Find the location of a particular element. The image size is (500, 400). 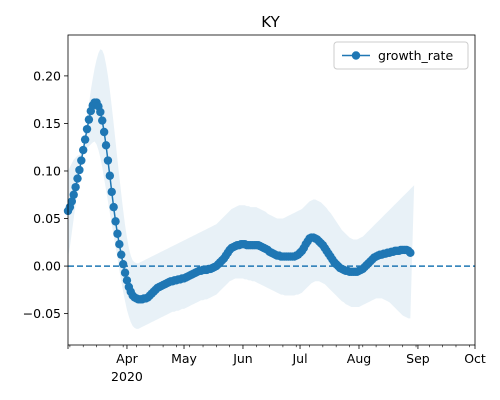

y-tick-label: −0.05 is located at coordinates (42, 313).